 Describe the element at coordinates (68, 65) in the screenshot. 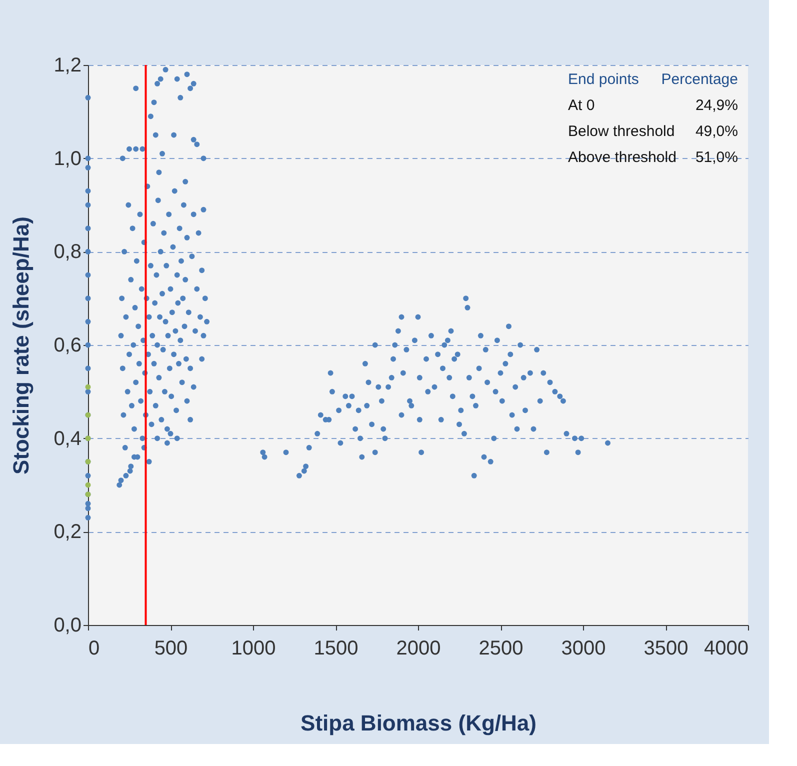

I see `y-tick-label: 1,2` at that location.